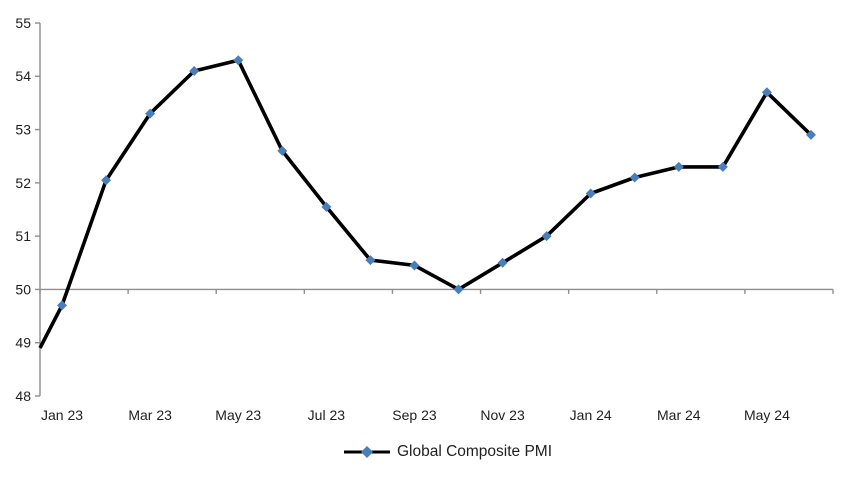 The height and width of the screenshot is (481, 852). I want to click on y-tick-label: 50, so click(23, 289).